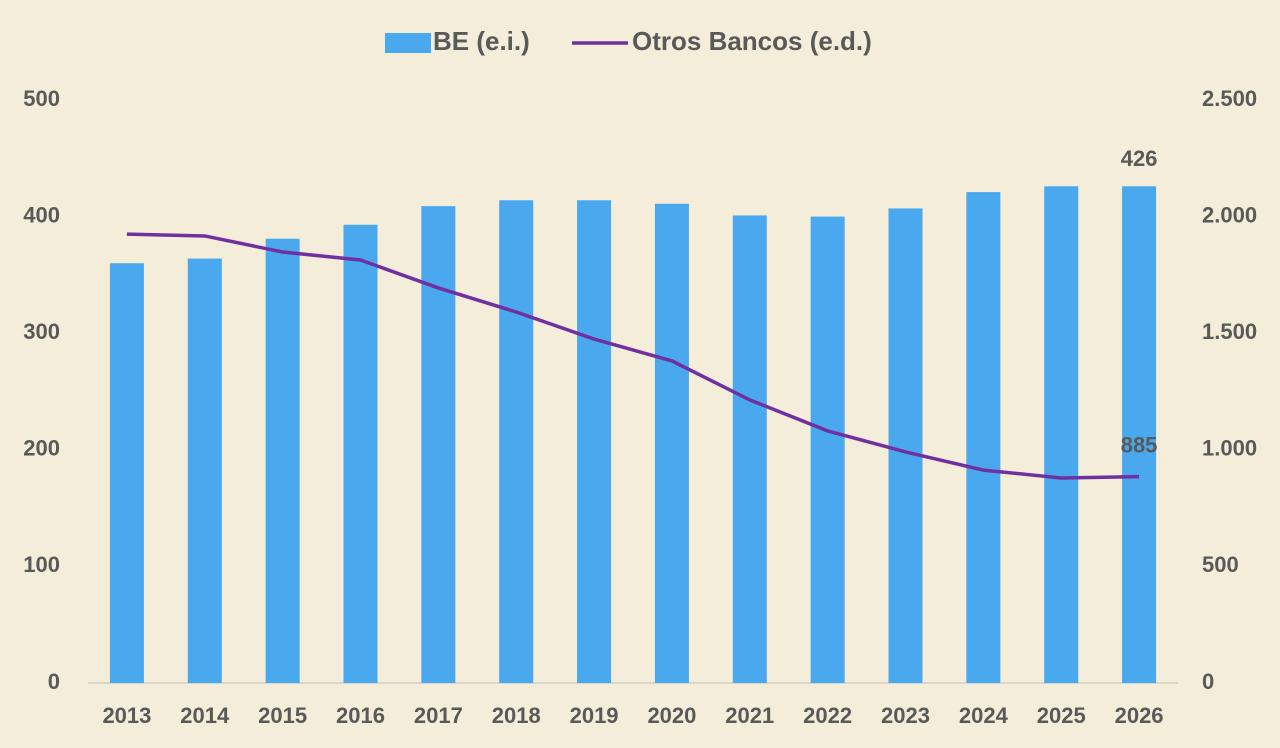 This screenshot has height=748, width=1280. What do you see at coordinates (1229, 331) in the screenshot?
I see `y2-tick-label: 1.500` at bounding box center [1229, 331].